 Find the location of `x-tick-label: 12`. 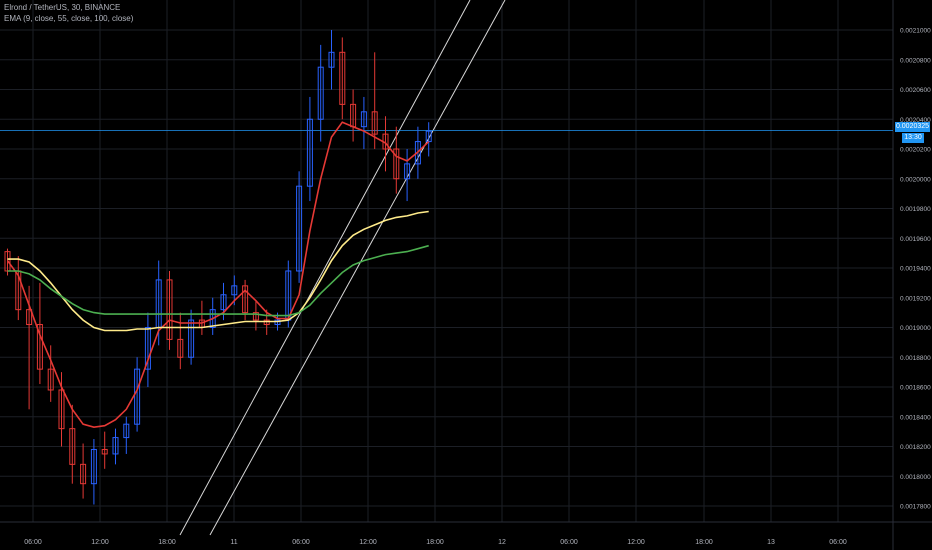

x-tick-label: 12 is located at coordinates (502, 542).